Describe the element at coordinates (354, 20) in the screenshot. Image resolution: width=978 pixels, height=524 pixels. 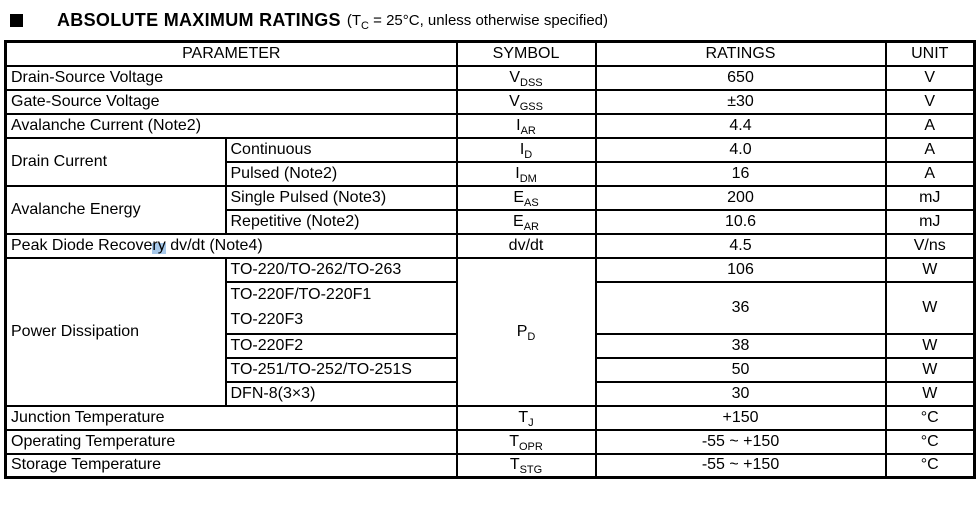
I see `condition-prefix: (T` at that location.